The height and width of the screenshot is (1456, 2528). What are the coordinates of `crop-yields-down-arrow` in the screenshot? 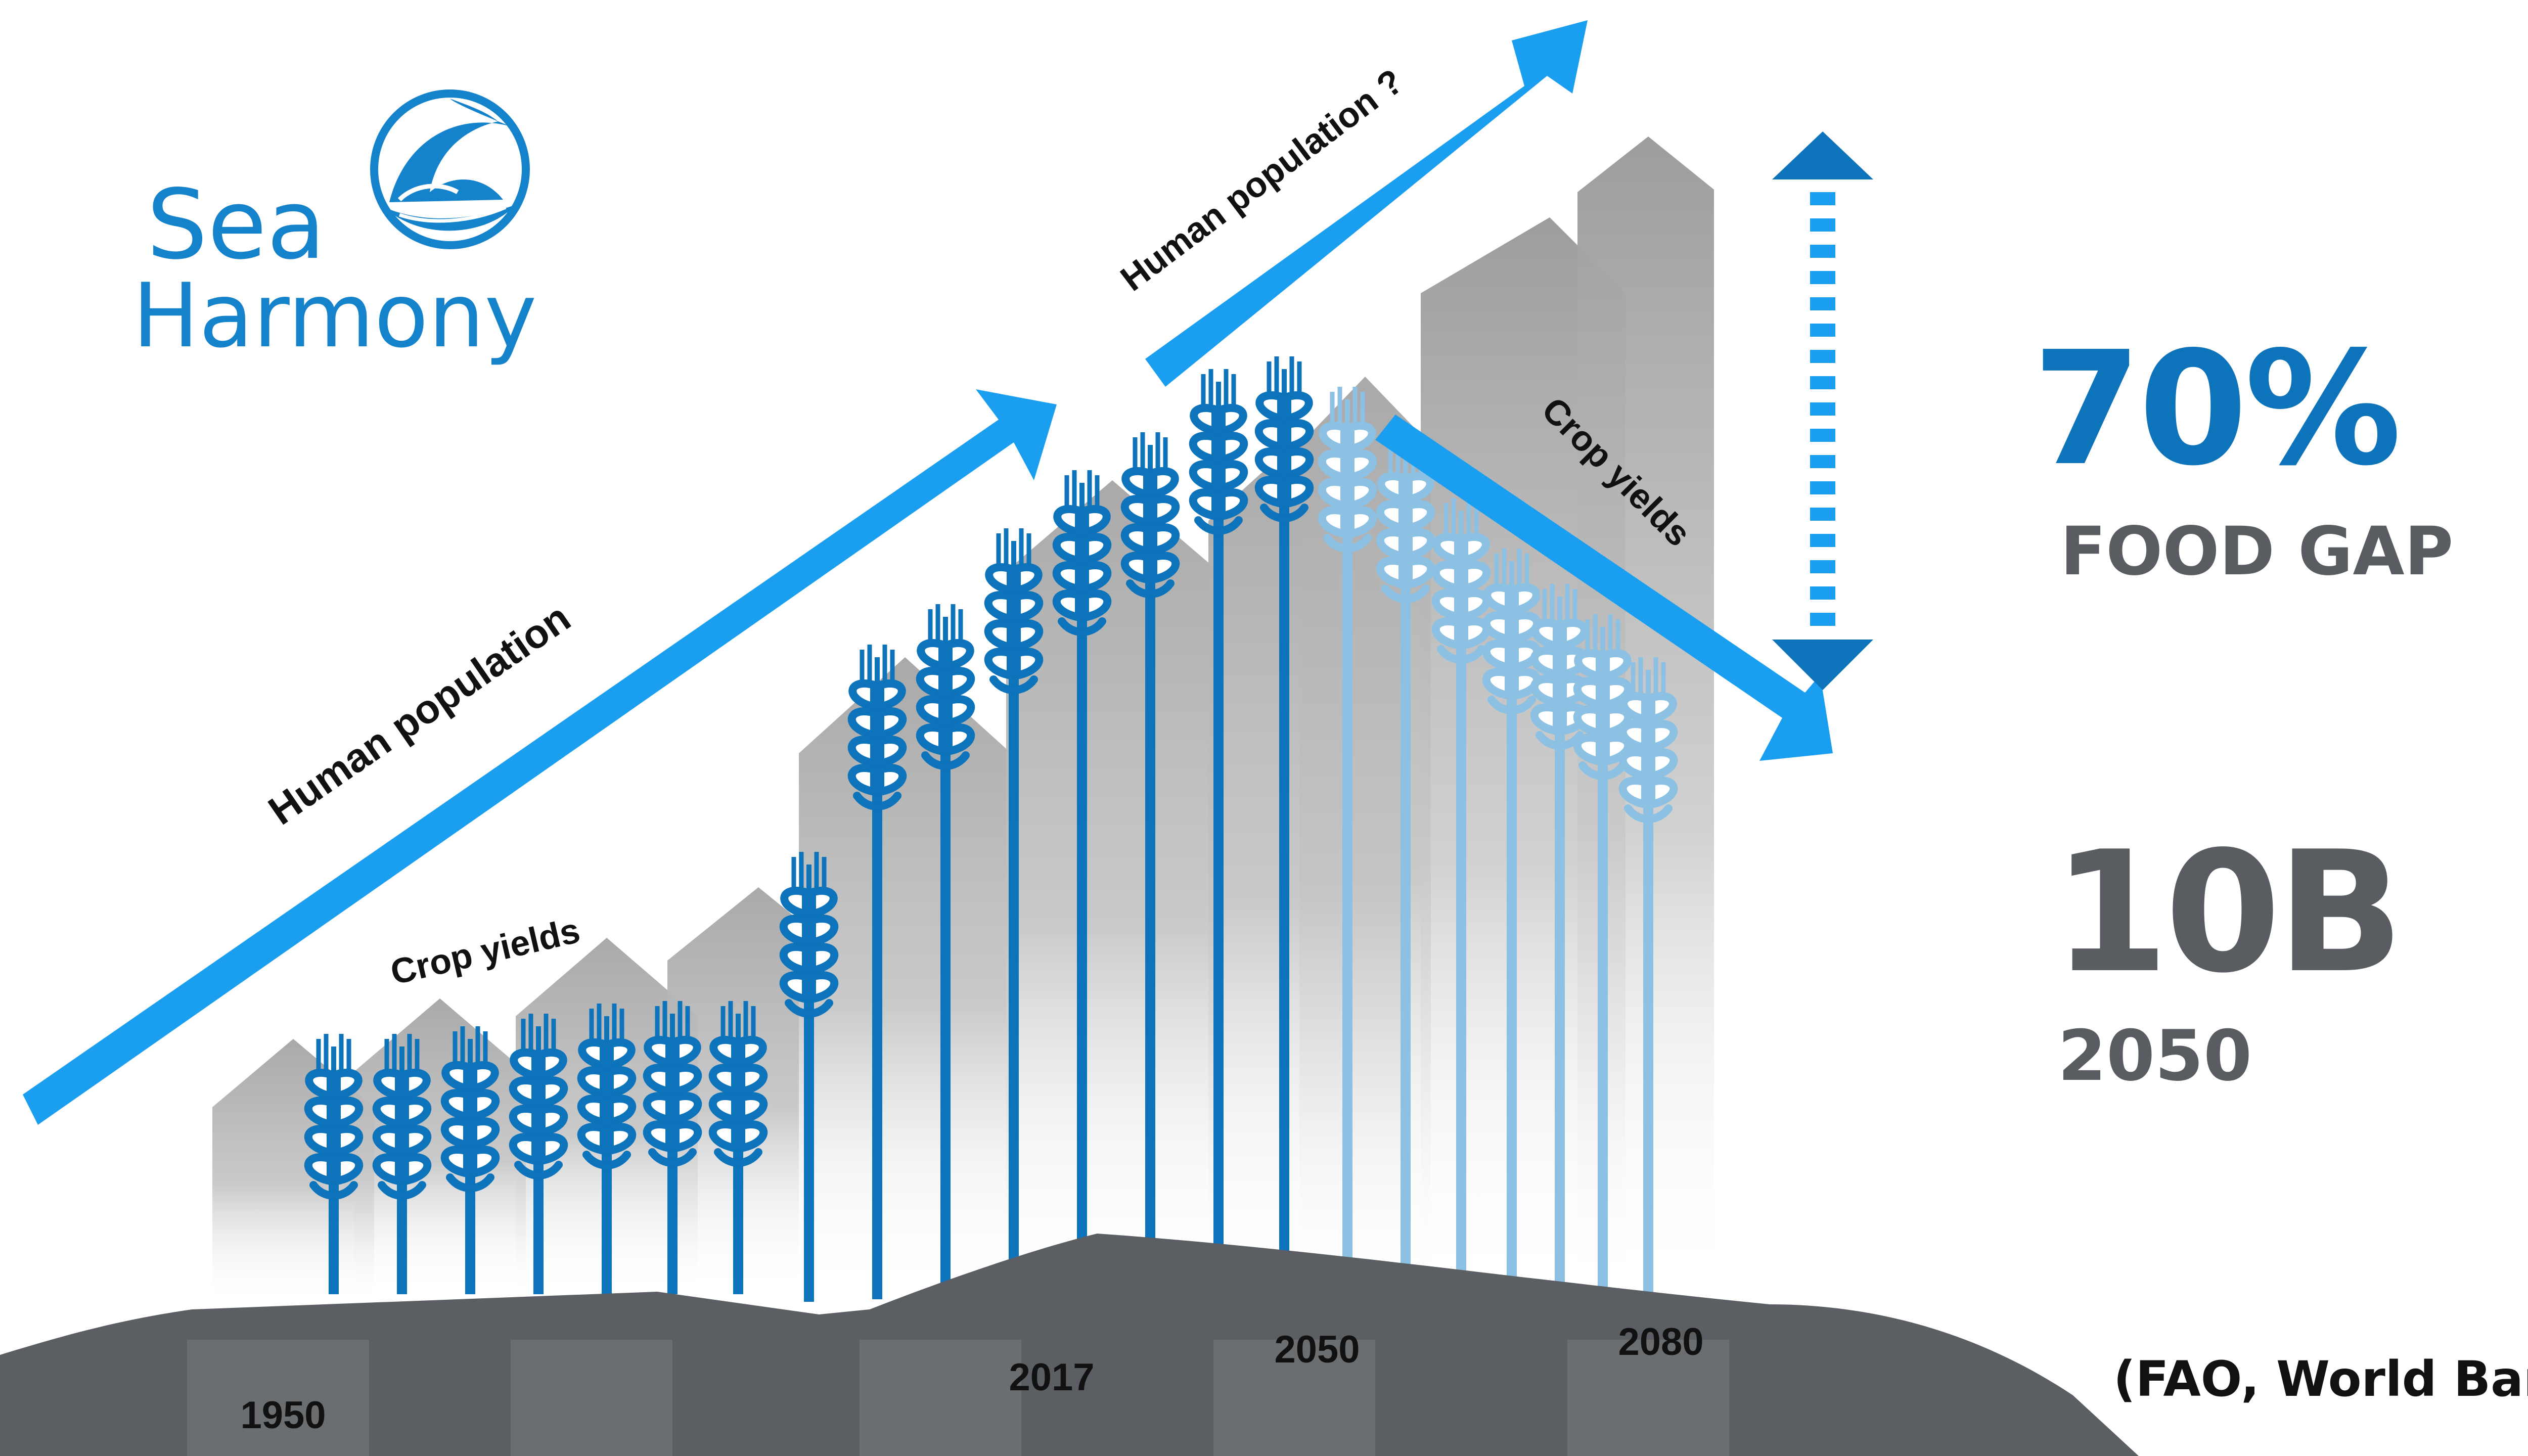 It's located at (1604, 588).